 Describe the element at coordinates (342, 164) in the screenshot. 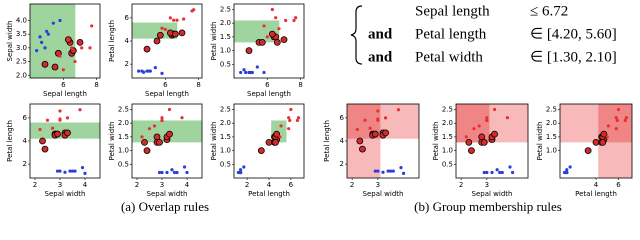

I see `y-tick-label: 2` at that location.